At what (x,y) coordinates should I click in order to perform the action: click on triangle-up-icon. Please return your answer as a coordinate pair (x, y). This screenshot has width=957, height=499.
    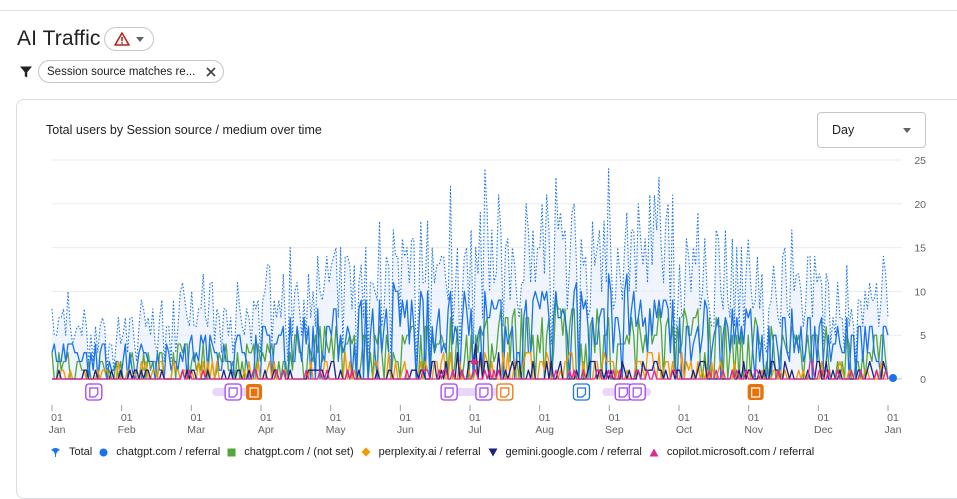
    Looking at the image, I should click on (656, 452).